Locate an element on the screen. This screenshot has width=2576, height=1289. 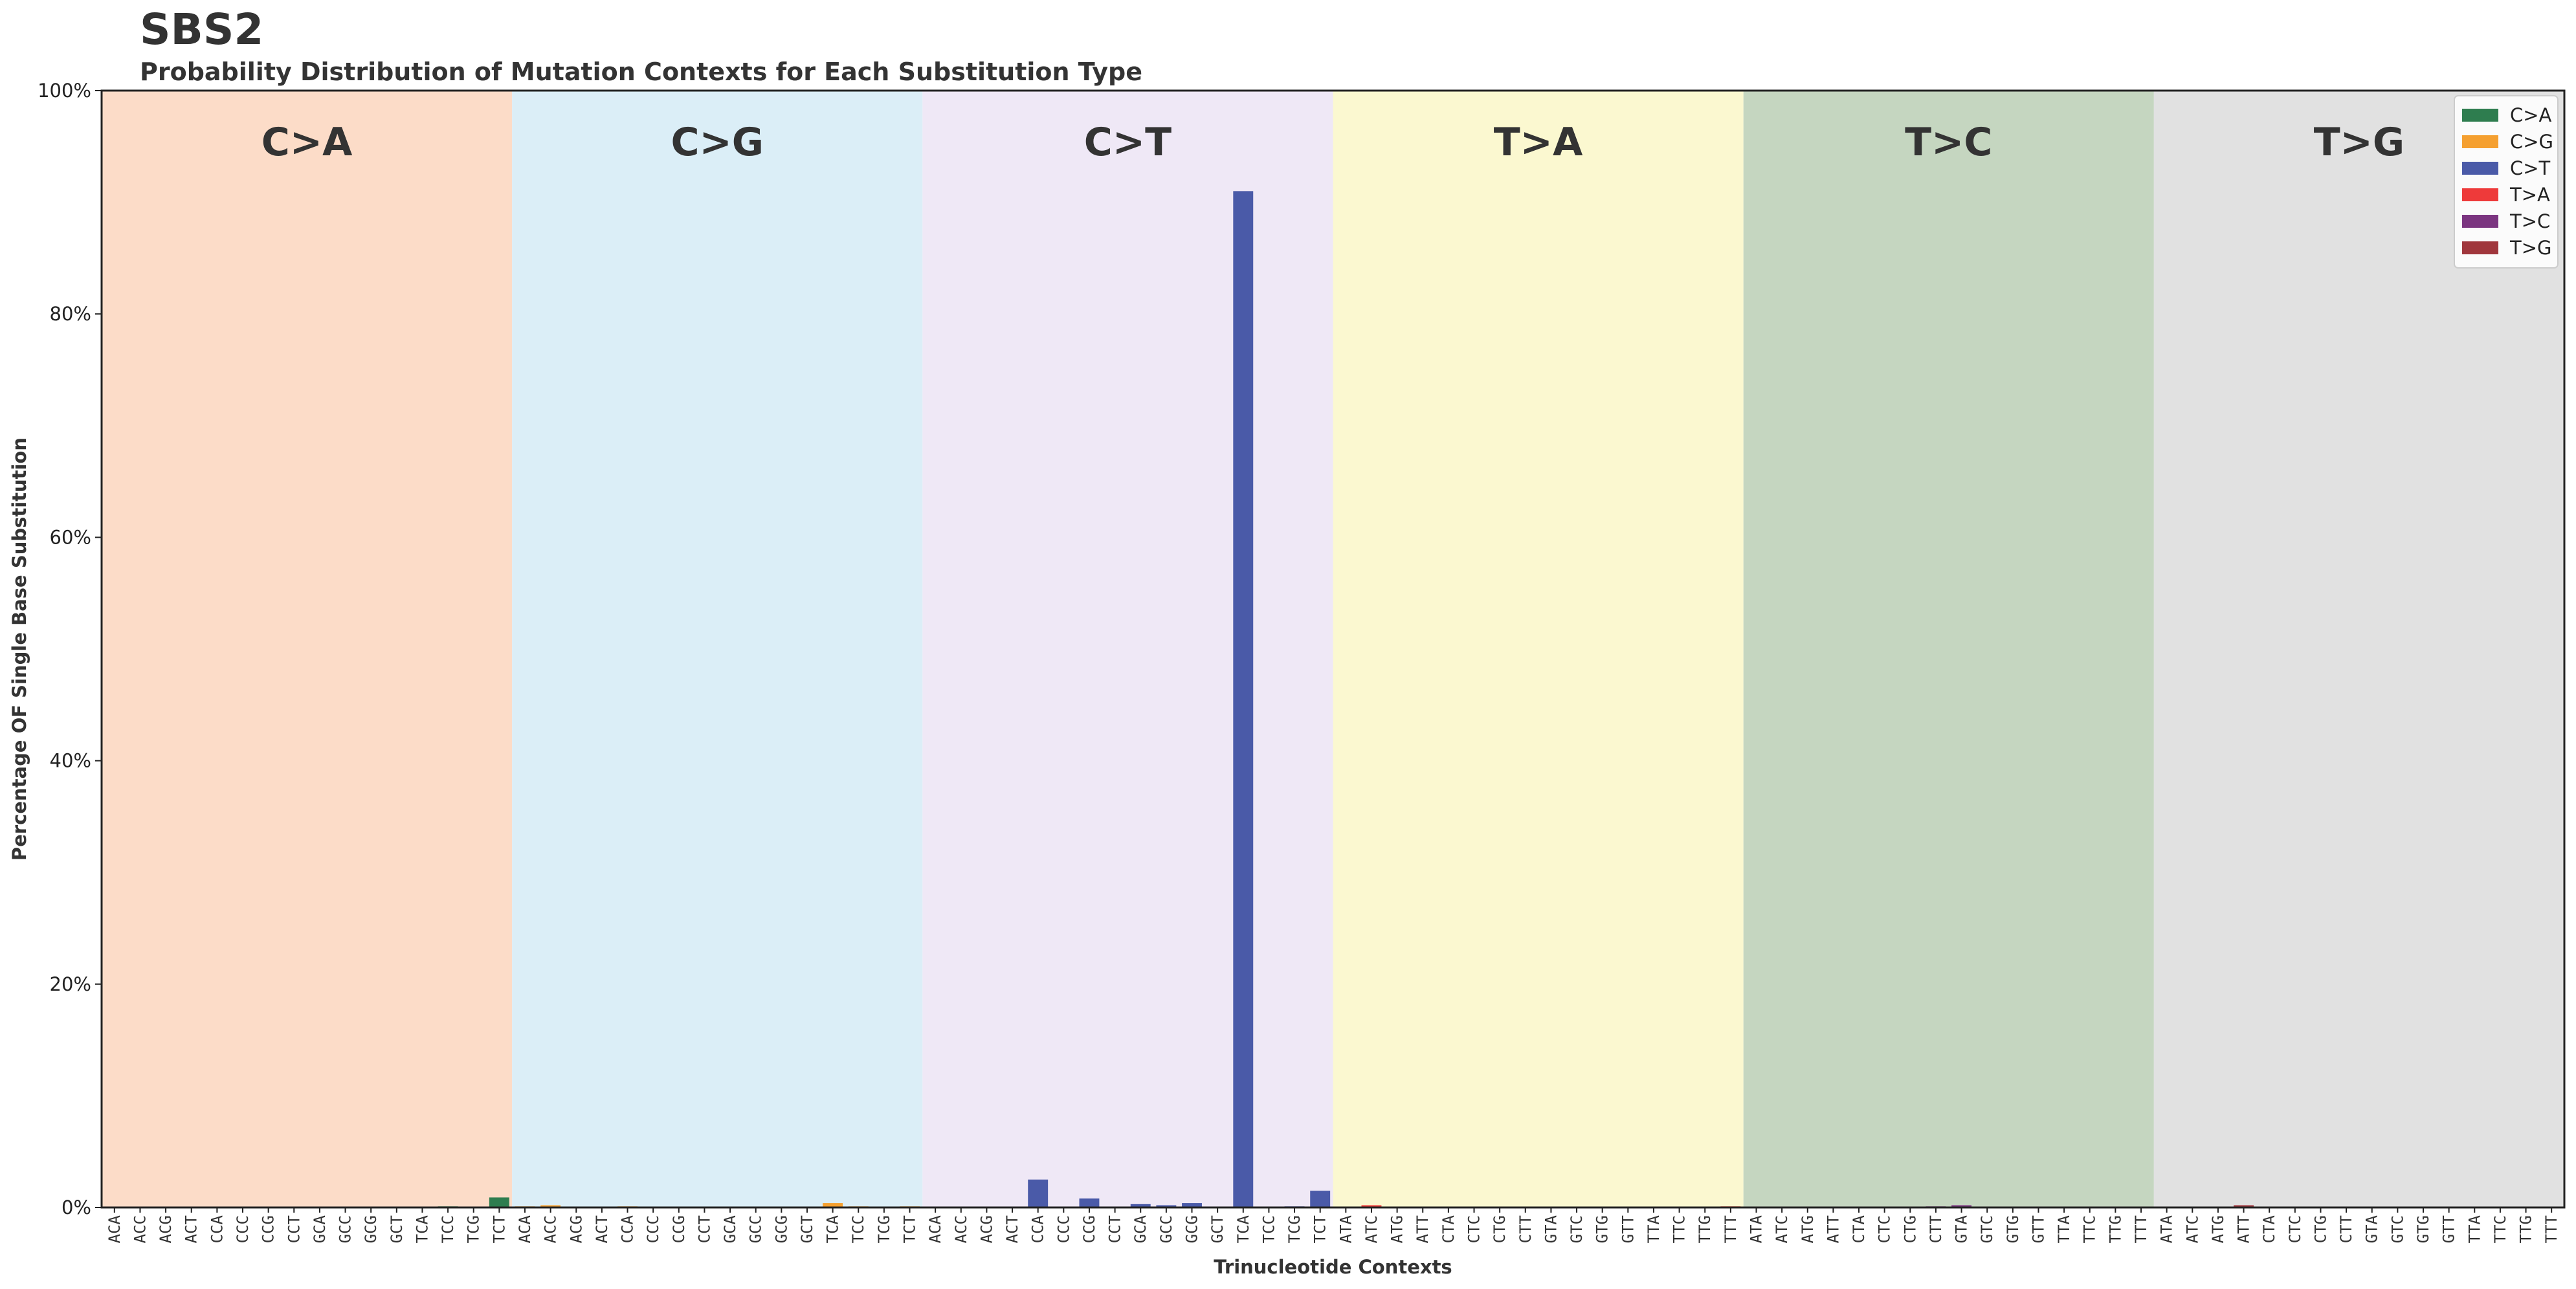
x-tick-label: ATA is located at coordinates (1756, 1229).